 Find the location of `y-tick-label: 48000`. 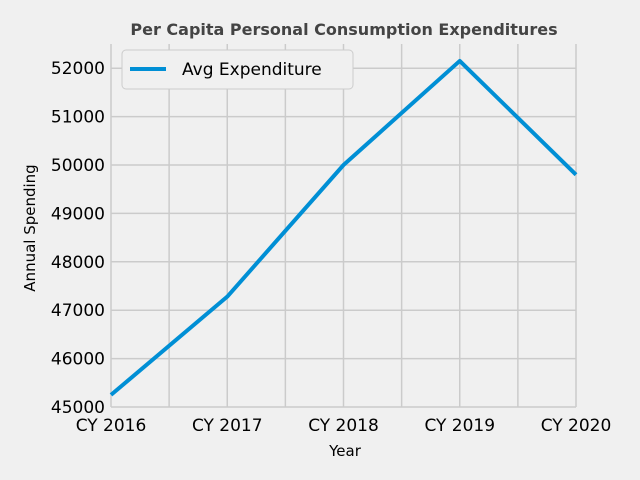

y-tick-label: 48000 is located at coordinates (78, 263).